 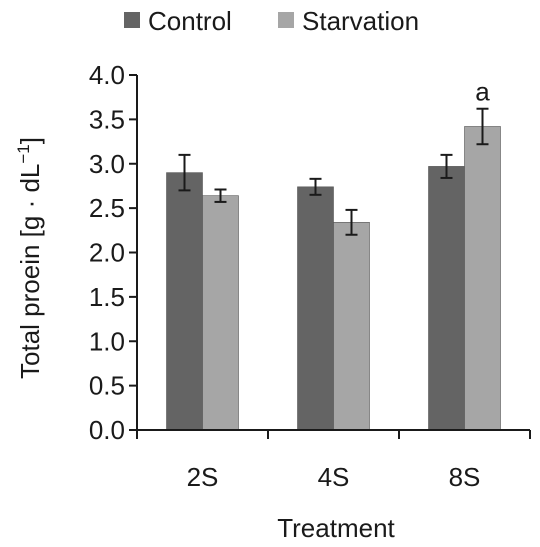 I want to click on legend: Control Starvation, so click(x=271, y=21).